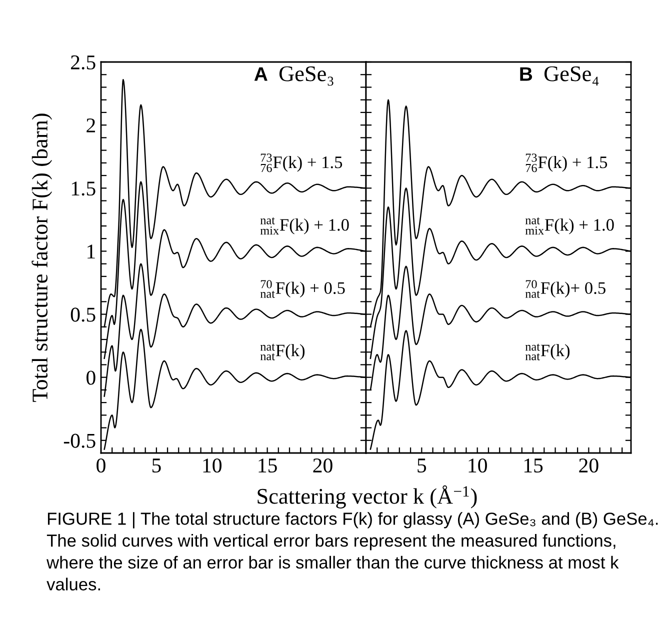 This screenshot has height=617, width=665. I want to click on y-tick-label: 2, so click(90, 125).